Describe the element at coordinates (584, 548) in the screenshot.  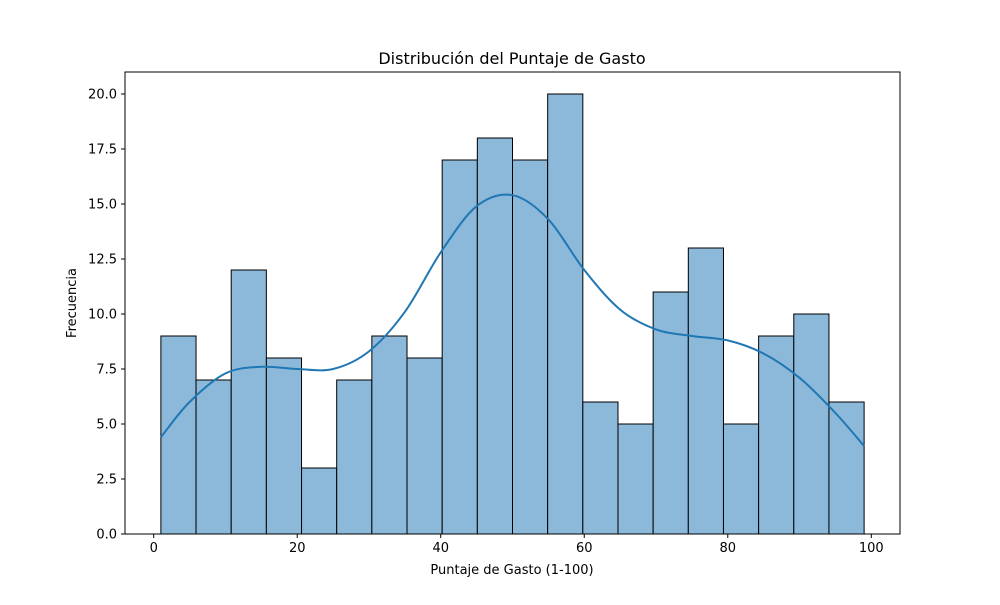
I see `x-tick-label: 60` at that location.